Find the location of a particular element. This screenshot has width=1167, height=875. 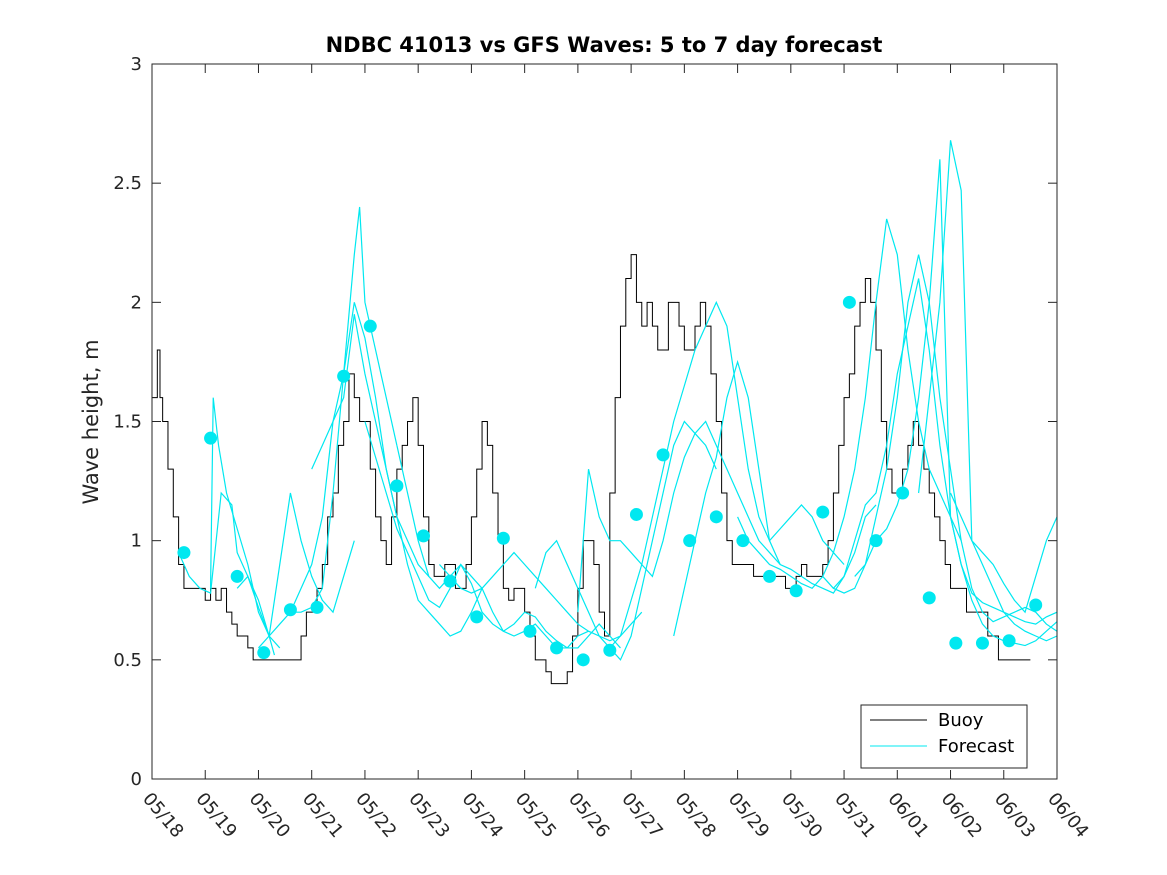

y-tick-label: 0.5 is located at coordinates (127, 660).